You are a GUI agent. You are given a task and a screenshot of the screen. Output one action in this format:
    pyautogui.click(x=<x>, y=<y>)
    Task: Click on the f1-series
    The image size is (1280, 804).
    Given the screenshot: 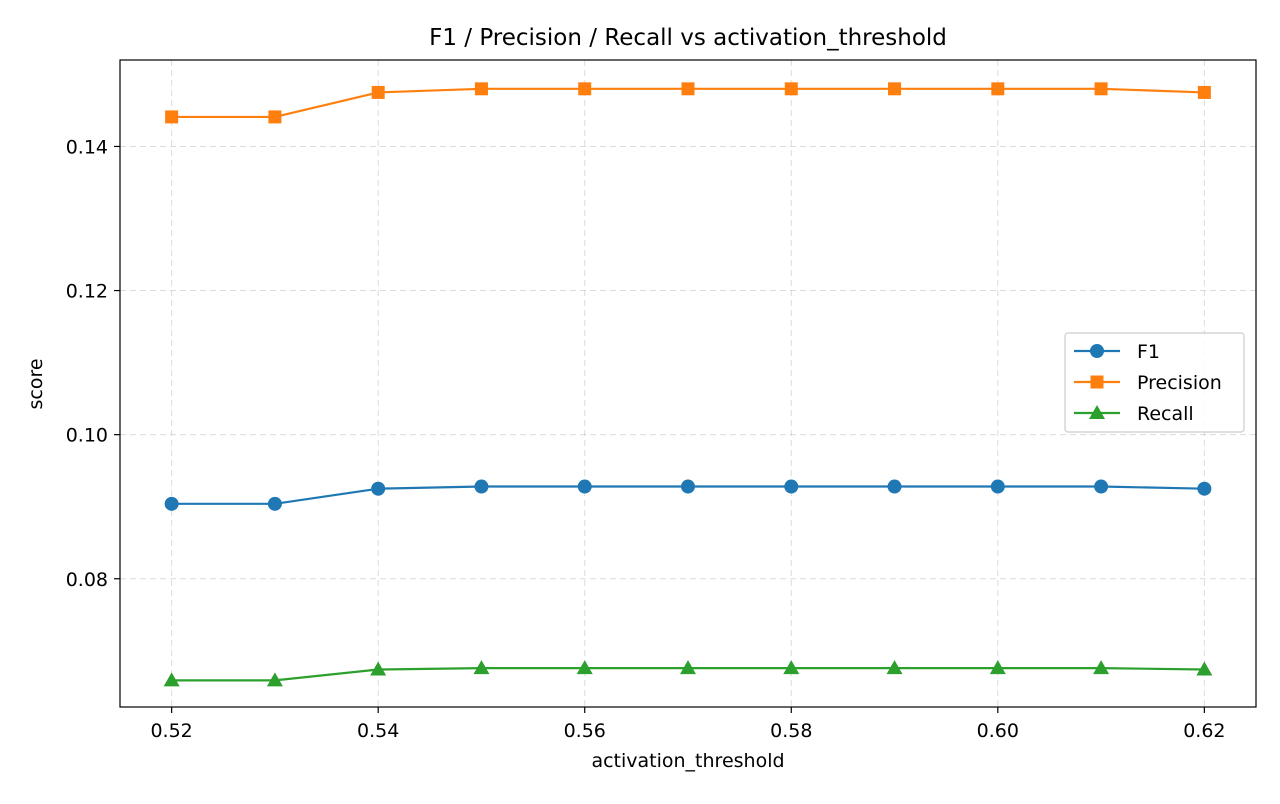 What is the action you would take?
    pyautogui.click(x=688, y=495)
    